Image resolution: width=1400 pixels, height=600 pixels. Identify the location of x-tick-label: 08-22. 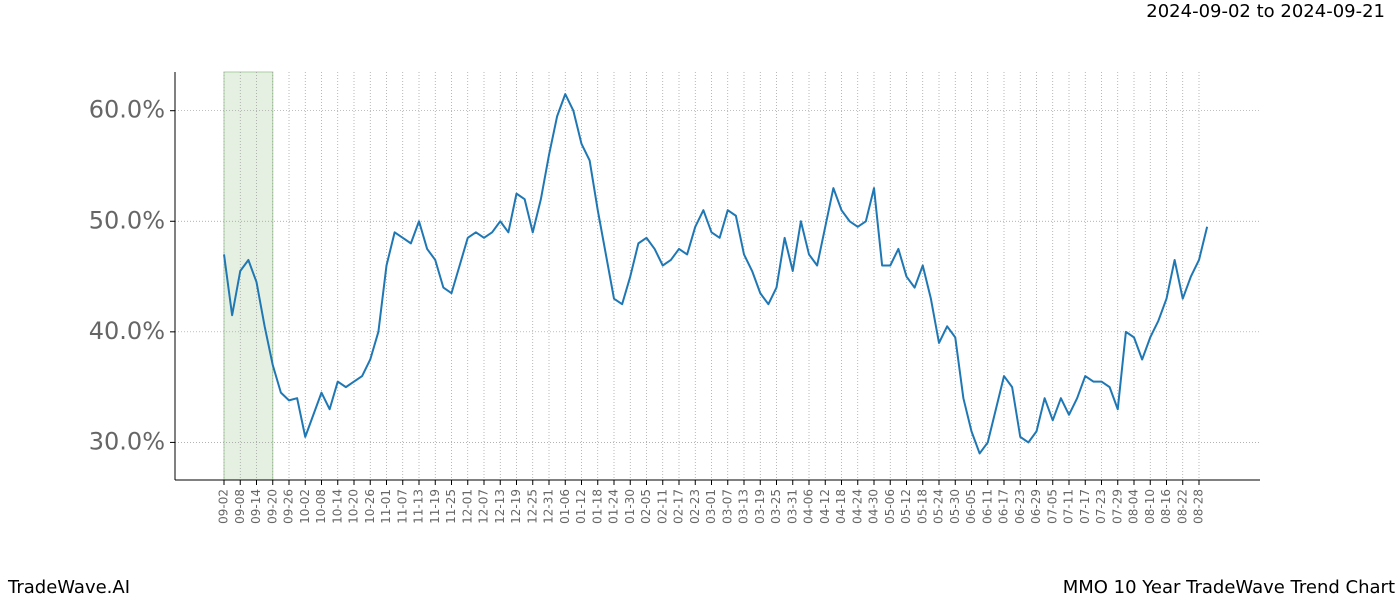
(1182, 506).